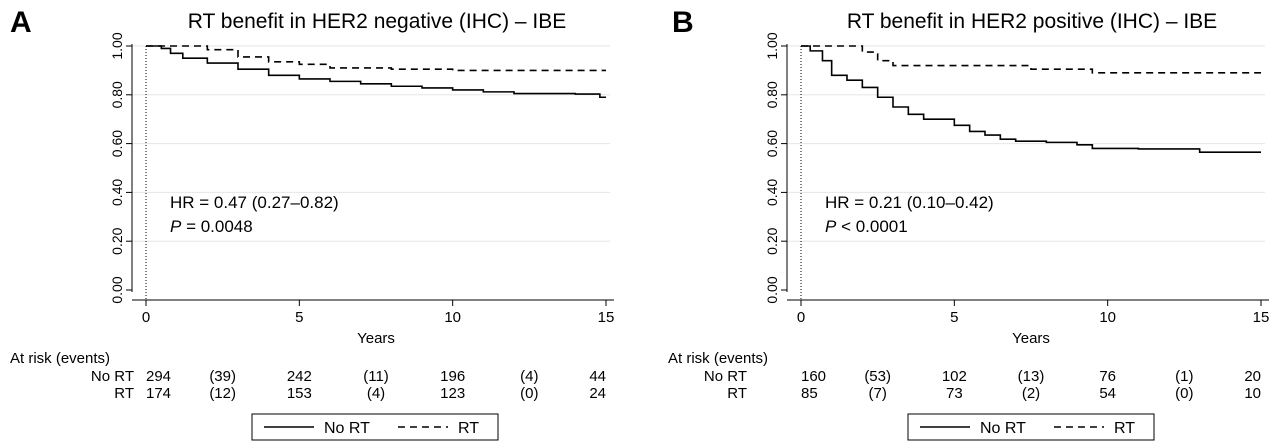 The height and width of the screenshot is (442, 1284). Describe the element at coordinates (954, 393) in the screenshot. I see `at-risk-value: 73` at that location.